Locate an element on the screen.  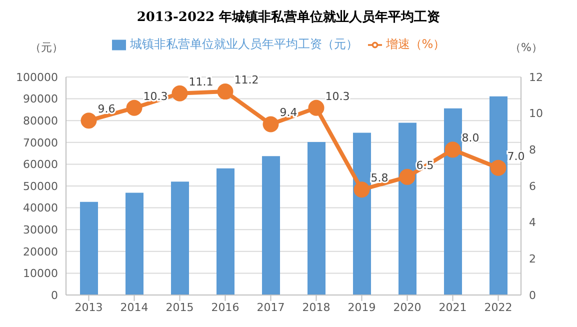
data-label: 11.1 is located at coordinates (201, 81).